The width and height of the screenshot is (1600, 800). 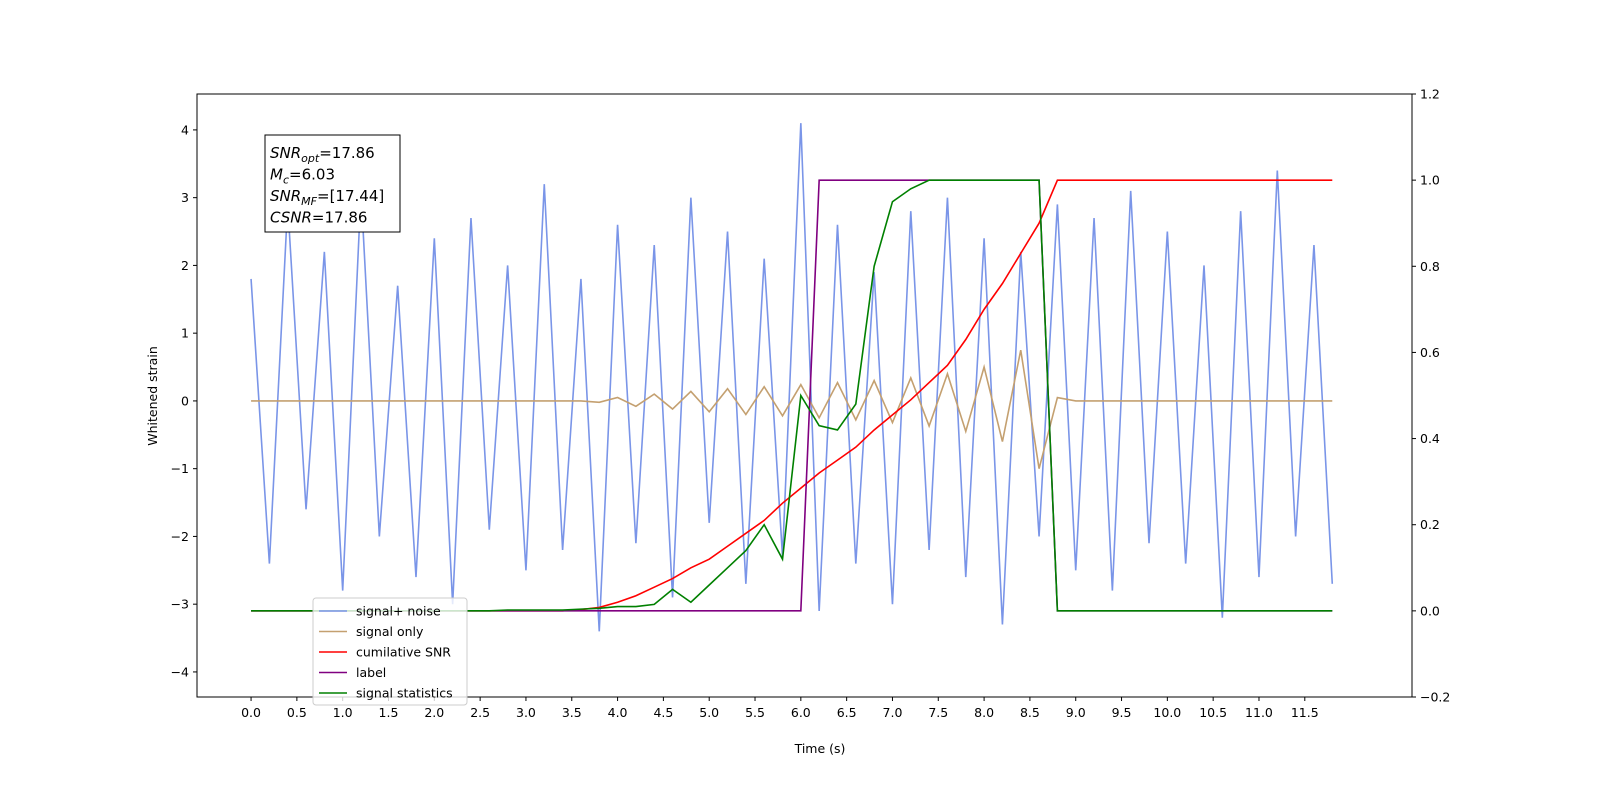 What do you see at coordinates (276, 175) in the screenshot?
I see `annotation-symbol: M` at bounding box center [276, 175].